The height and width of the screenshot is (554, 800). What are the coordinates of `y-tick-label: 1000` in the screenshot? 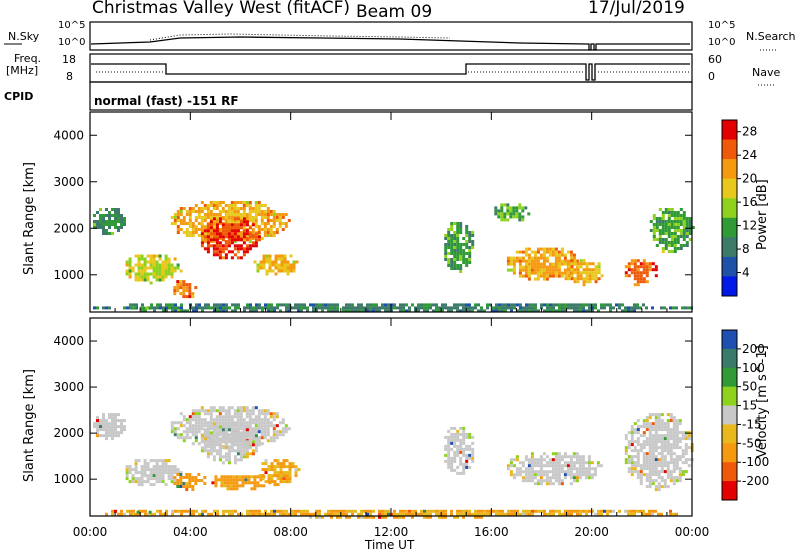 It's located at (68, 479).